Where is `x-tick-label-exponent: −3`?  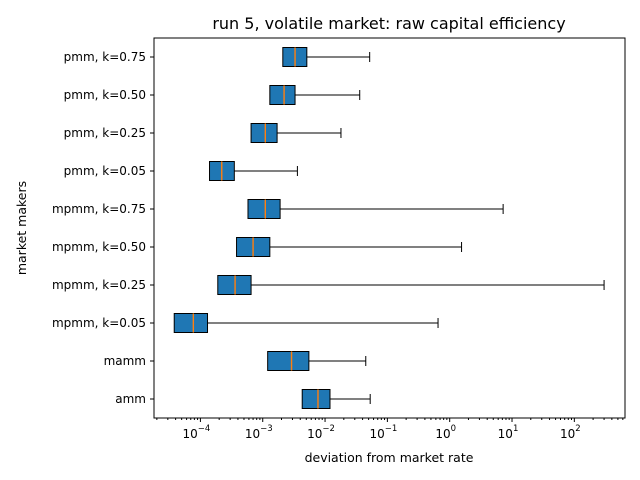
x-tick-label-exponent: −3 is located at coordinates (266, 429).